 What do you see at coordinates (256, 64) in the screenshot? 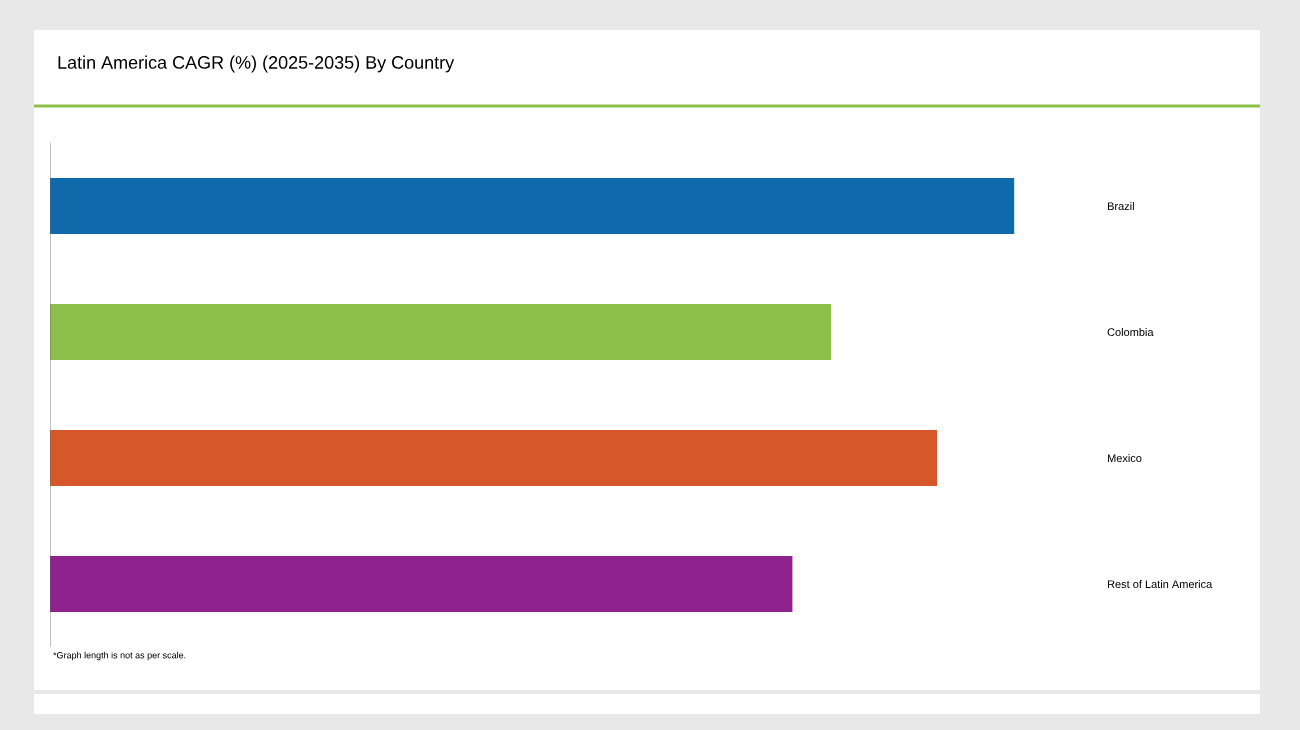
I see `chart-title: Latin America CAGR (%) (2025-2035) By Country` at bounding box center [256, 64].